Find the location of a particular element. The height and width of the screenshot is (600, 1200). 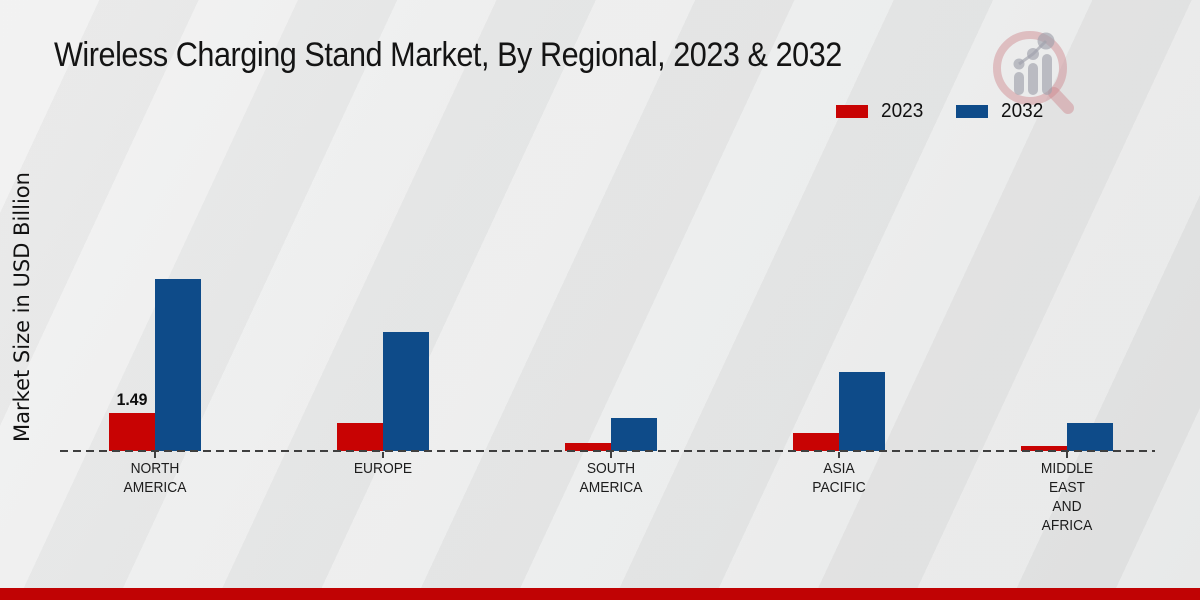

category-label-north-america: NORTH AMERICA is located at coordinates (155, 478).